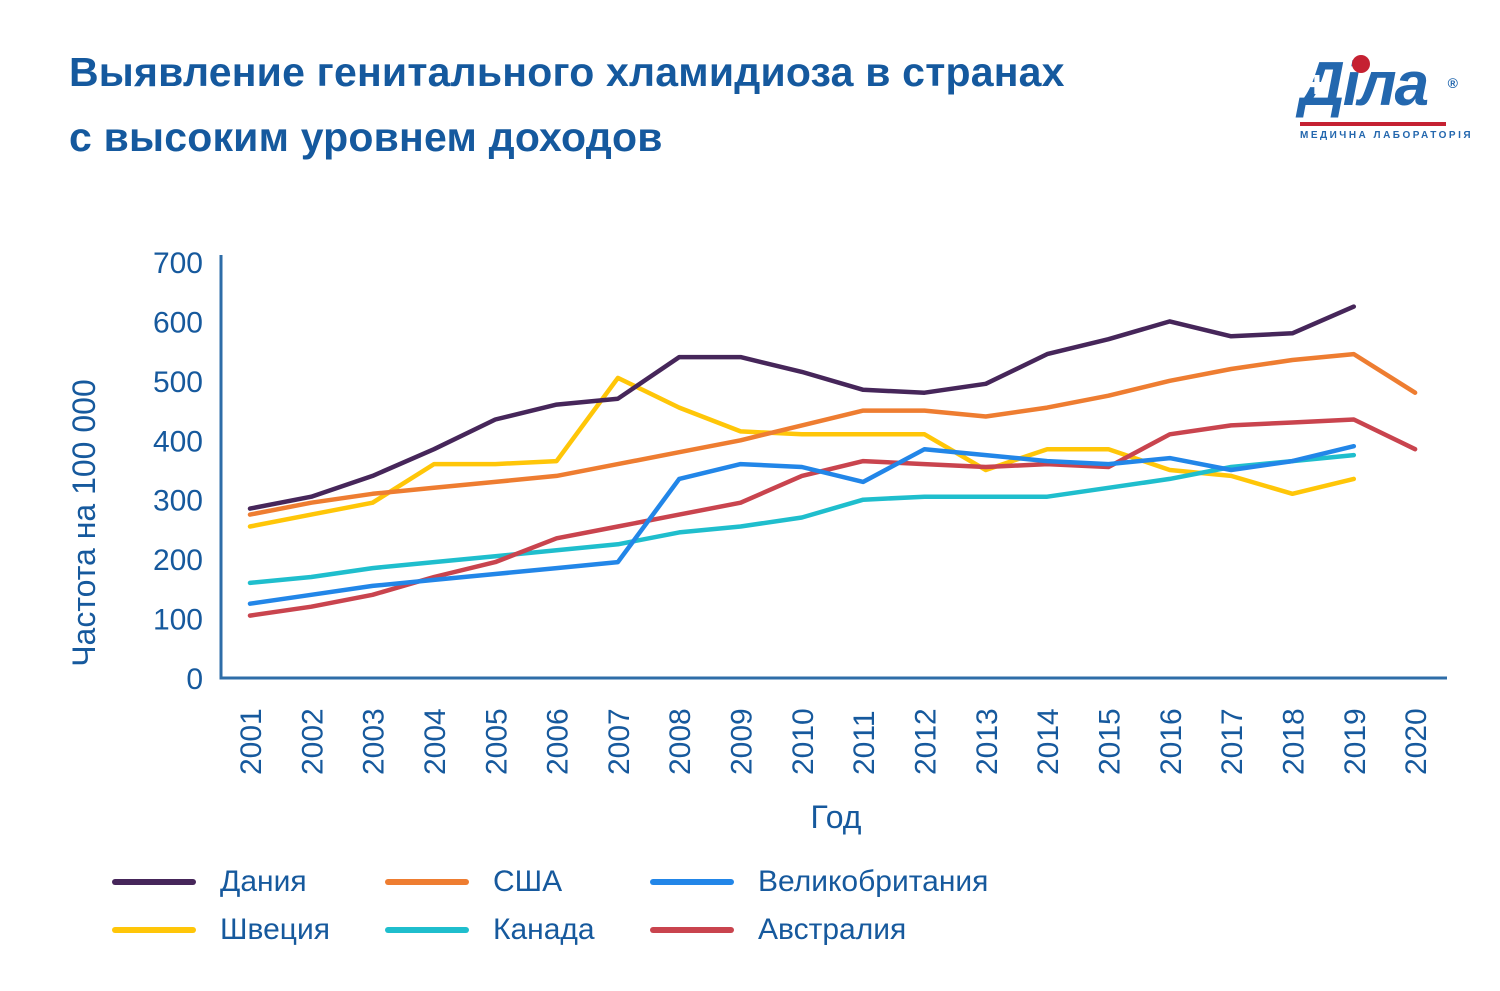 This screenshot has width=1500, height=991. What do you see at coordinates (742, 741) in the screenshot?
I see `x-tick-label: 2009` at bounding box center [742, 741].